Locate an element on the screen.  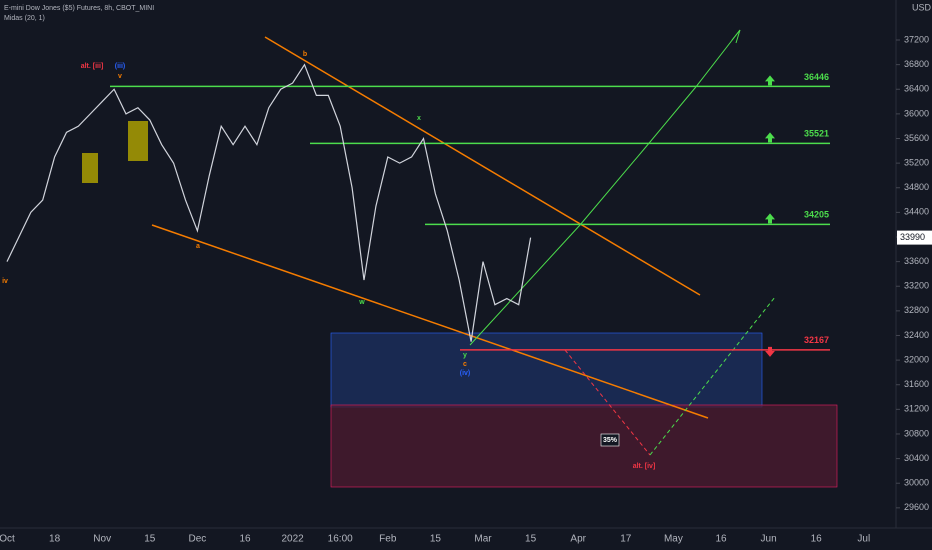
y-tick-label: 30000 is located at coordinates (916, 483).